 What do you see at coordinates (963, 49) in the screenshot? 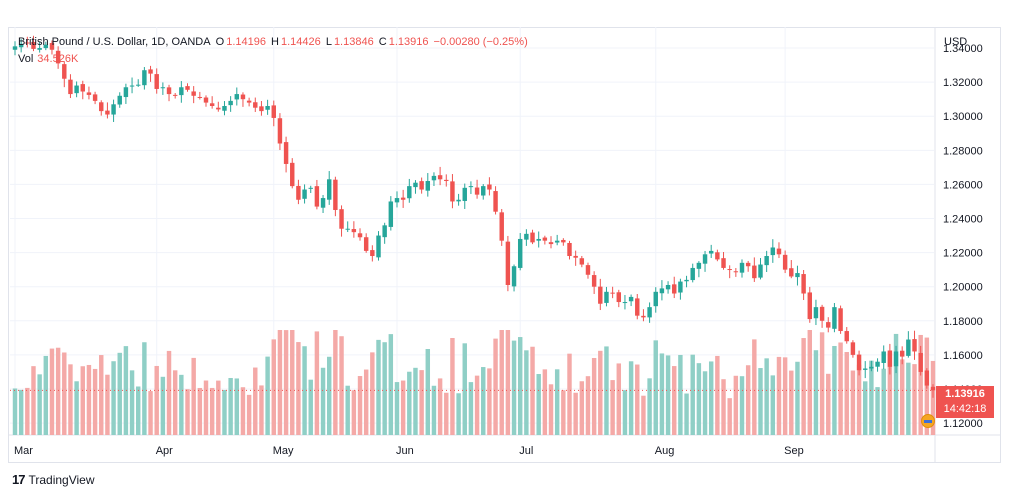
I see `y-tick-label: 1.34000` at bounding box center [963, 49].